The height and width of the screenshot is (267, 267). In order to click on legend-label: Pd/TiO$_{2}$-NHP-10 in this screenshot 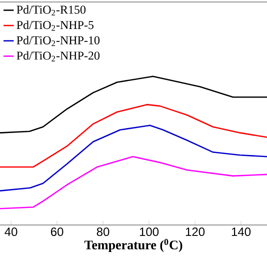, I will do `click(58, 41)`.